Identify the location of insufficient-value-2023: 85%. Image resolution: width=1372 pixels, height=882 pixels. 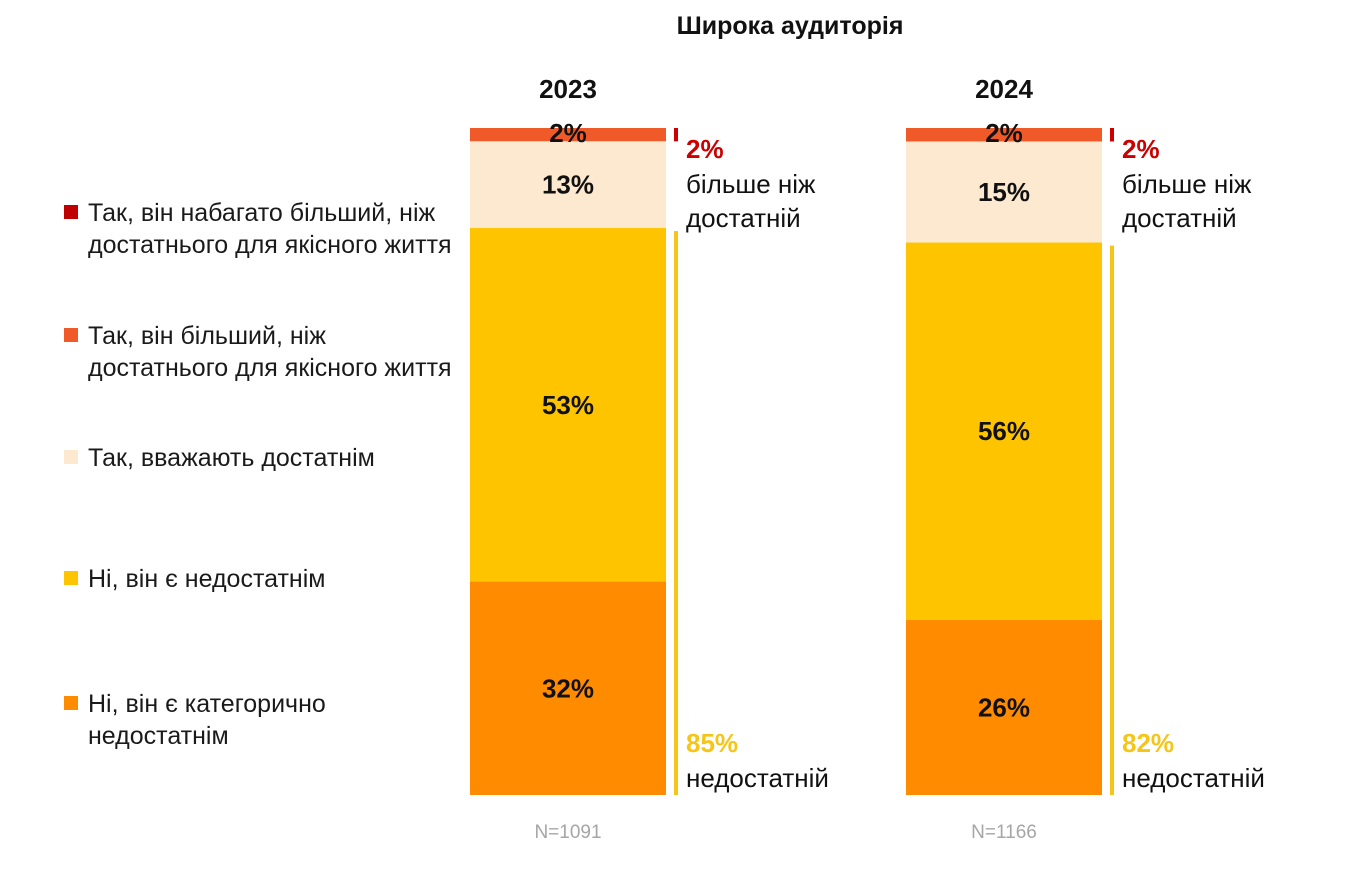
(712, 743).